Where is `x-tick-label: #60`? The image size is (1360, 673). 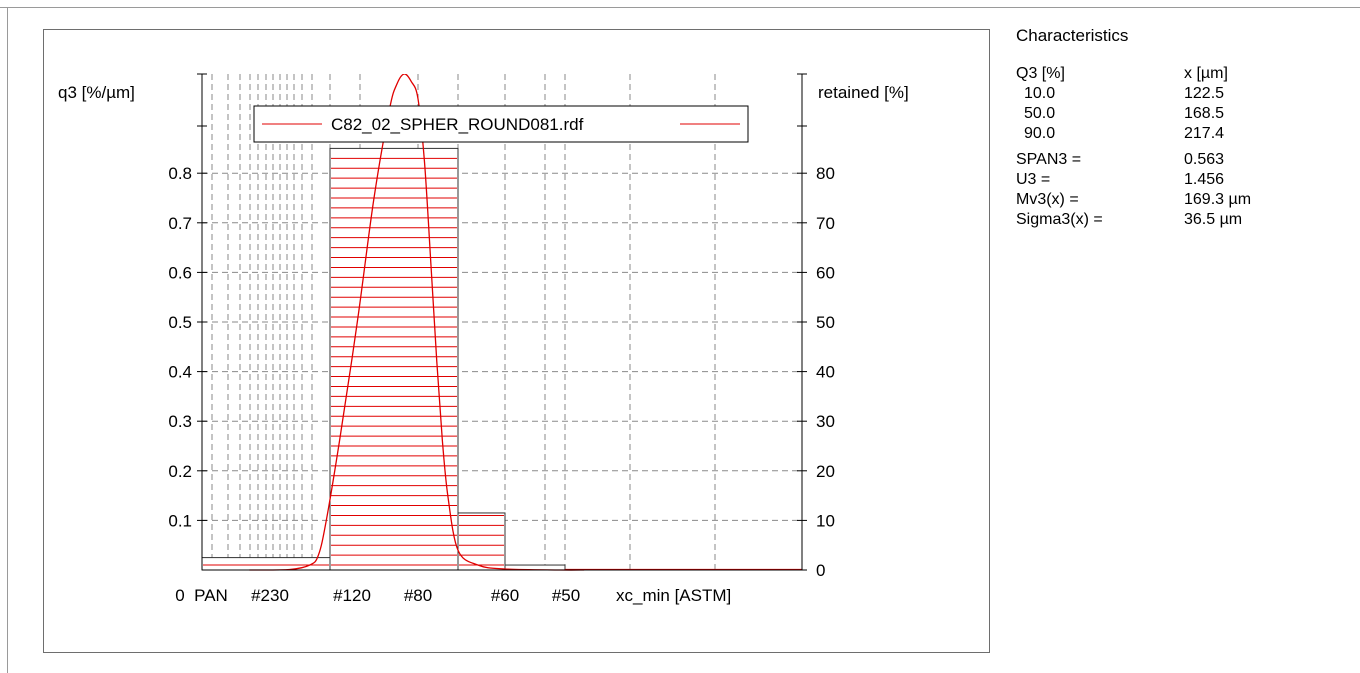
x-tick-label: #60 is located at coordinates (505, 595).